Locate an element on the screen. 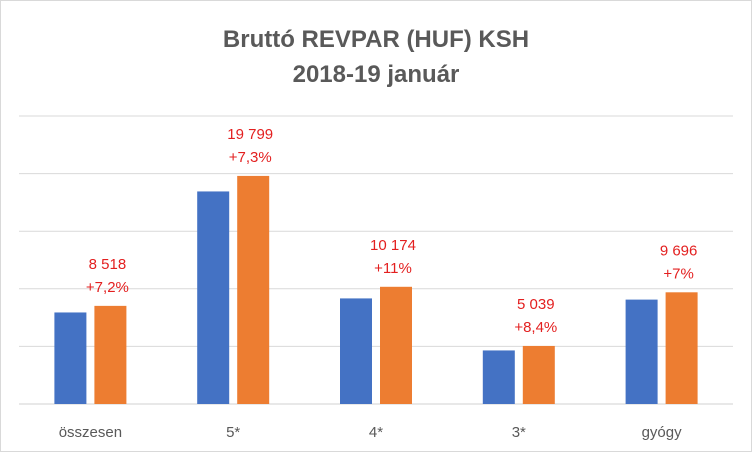 The width and height of the screenshot is (752, 452). data-label-change: +11% is located at coordinates (393, 268).